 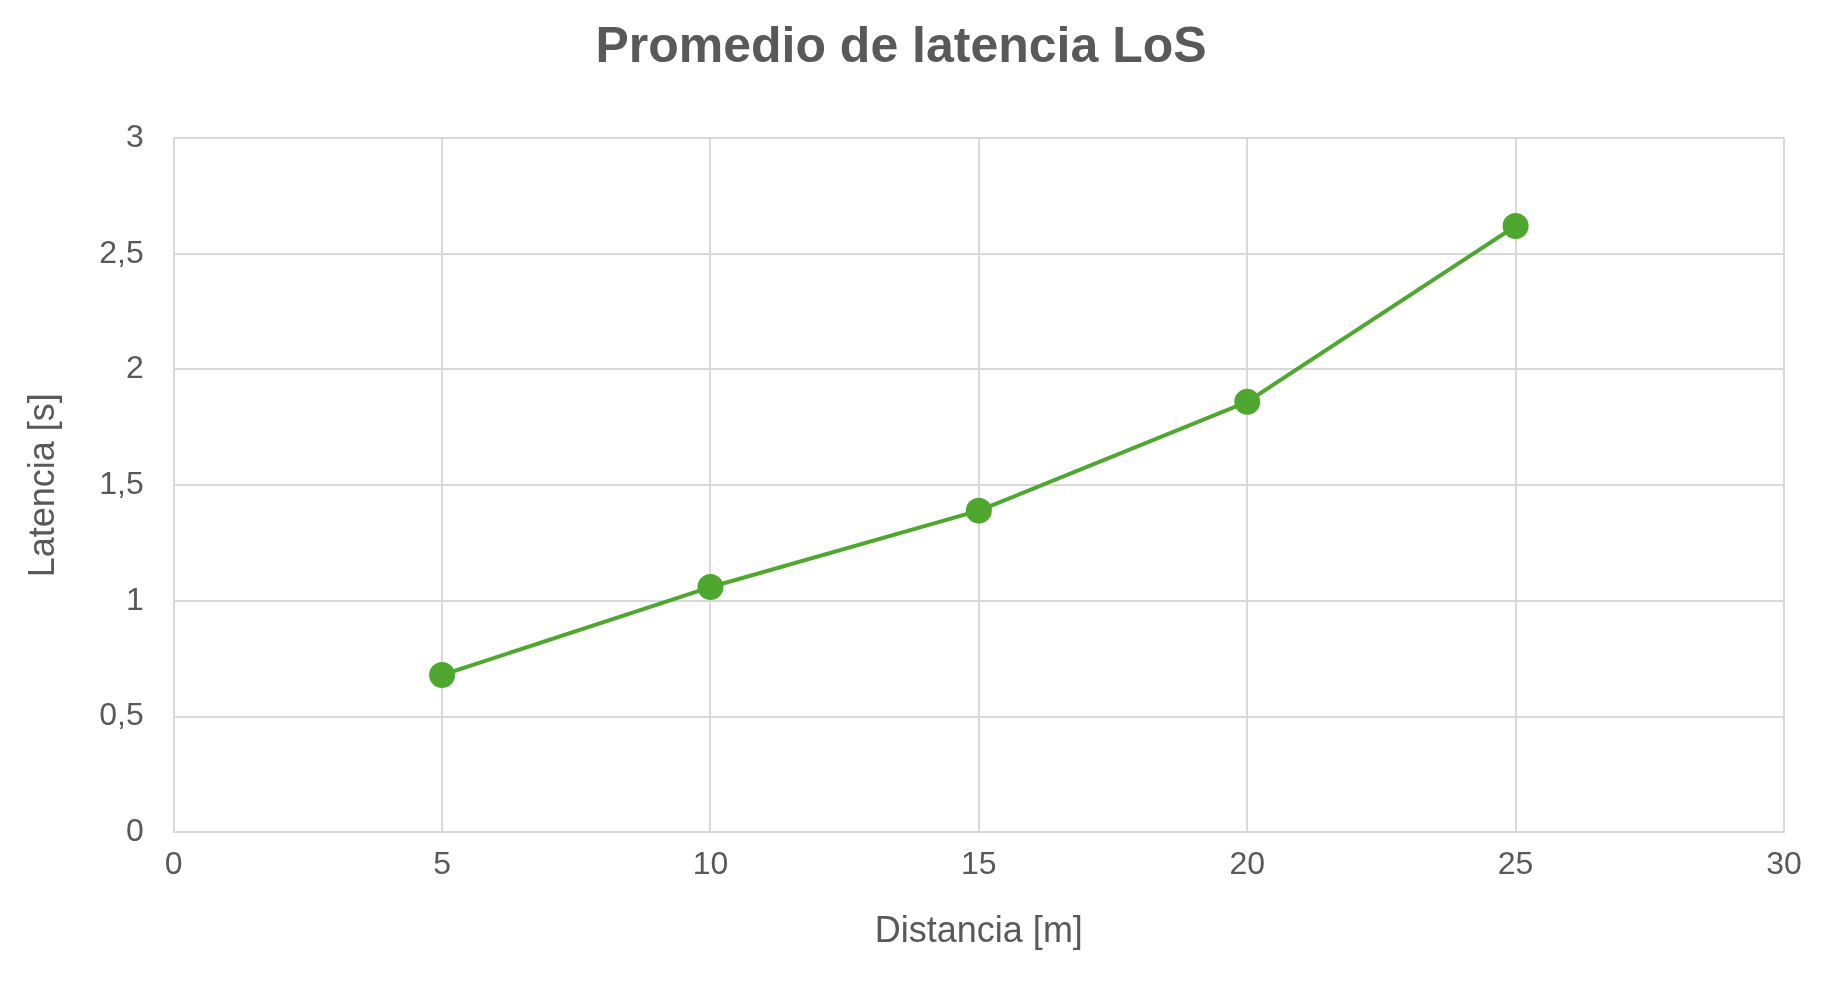 What do you see at coordinates (121, 251) in the screenshot?
I see `y-tick-label: 2,5` at bounding box center [121, 251].